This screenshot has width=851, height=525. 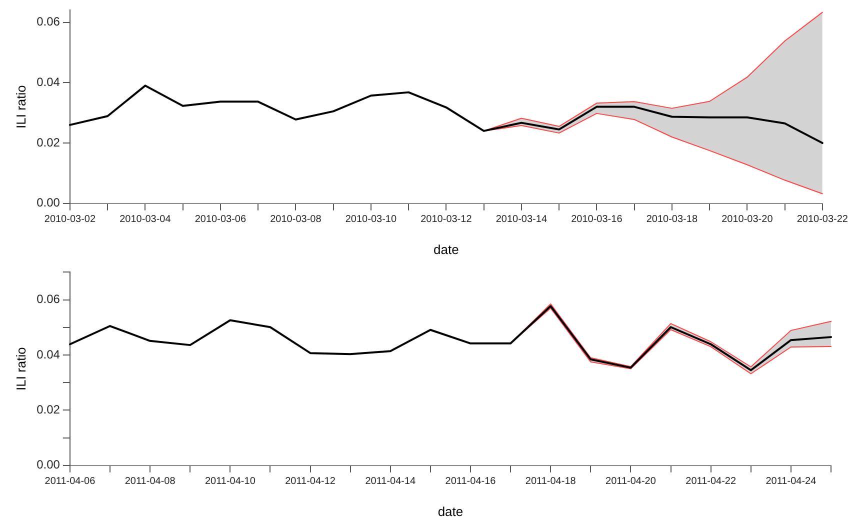 I want to click on x-tick-label: 2011-04-06, so click(x=70, y=482).